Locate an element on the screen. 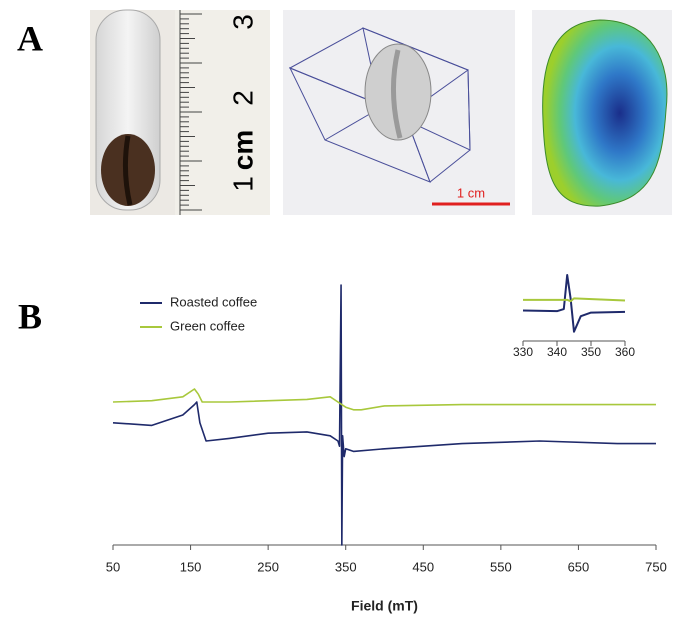  panel-label: A is located at coordinates (30, 38).